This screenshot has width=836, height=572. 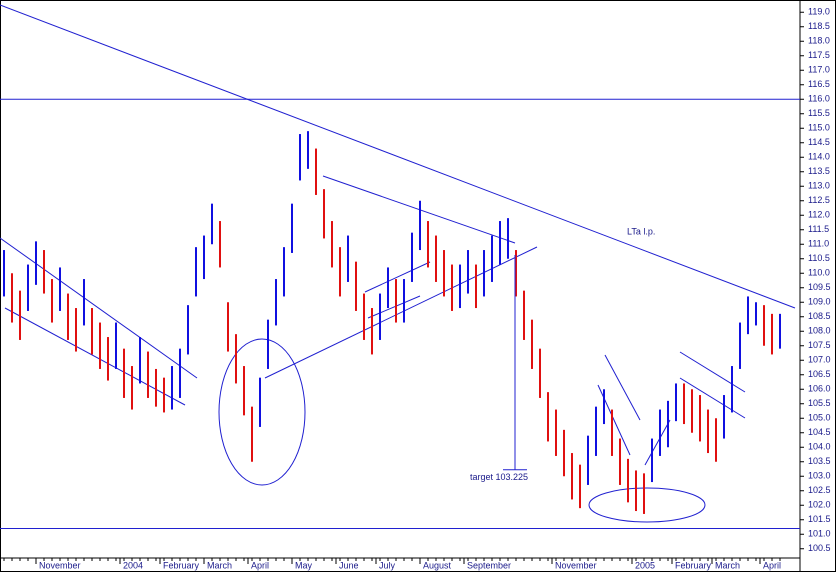 What do you see at coordinates (819, 273) in the screenshot?
I see `y-tick-label: 110.0` at bounding box center [819, 273].